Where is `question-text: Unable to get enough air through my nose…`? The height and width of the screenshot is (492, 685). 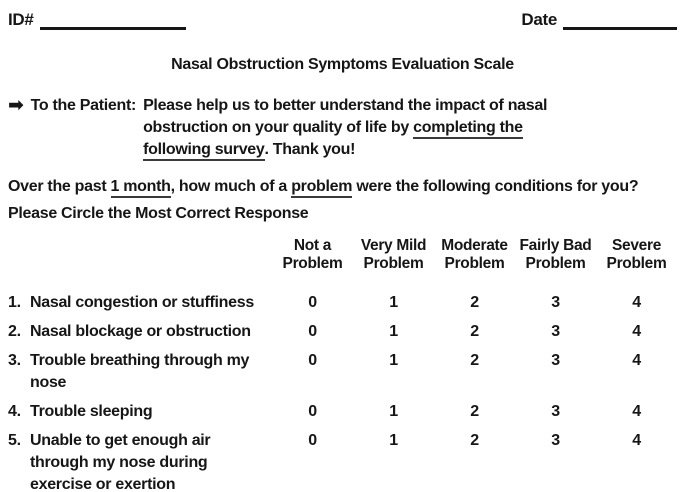 question-text: Unable to get enough air through my nose… is located at coordinates (120, 462).